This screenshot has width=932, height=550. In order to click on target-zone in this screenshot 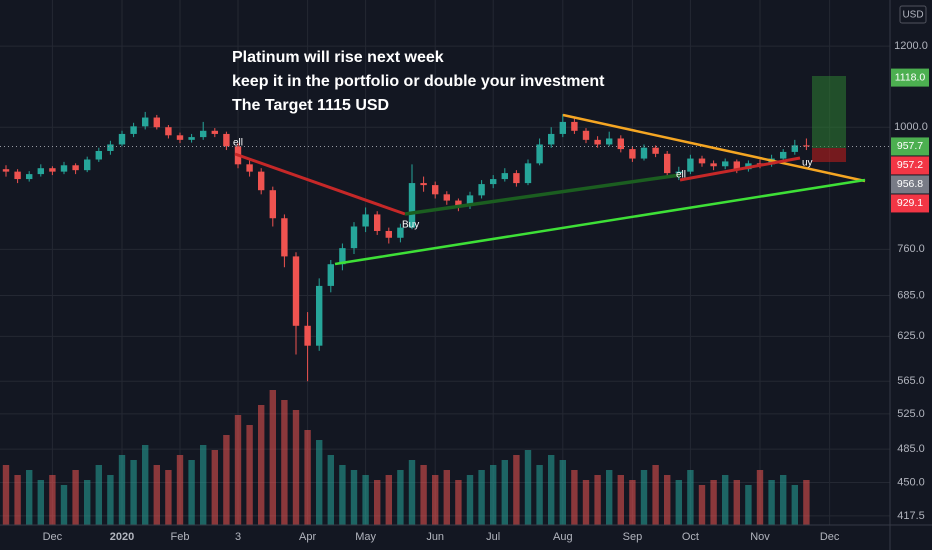, I will do `click(829, 112)`.